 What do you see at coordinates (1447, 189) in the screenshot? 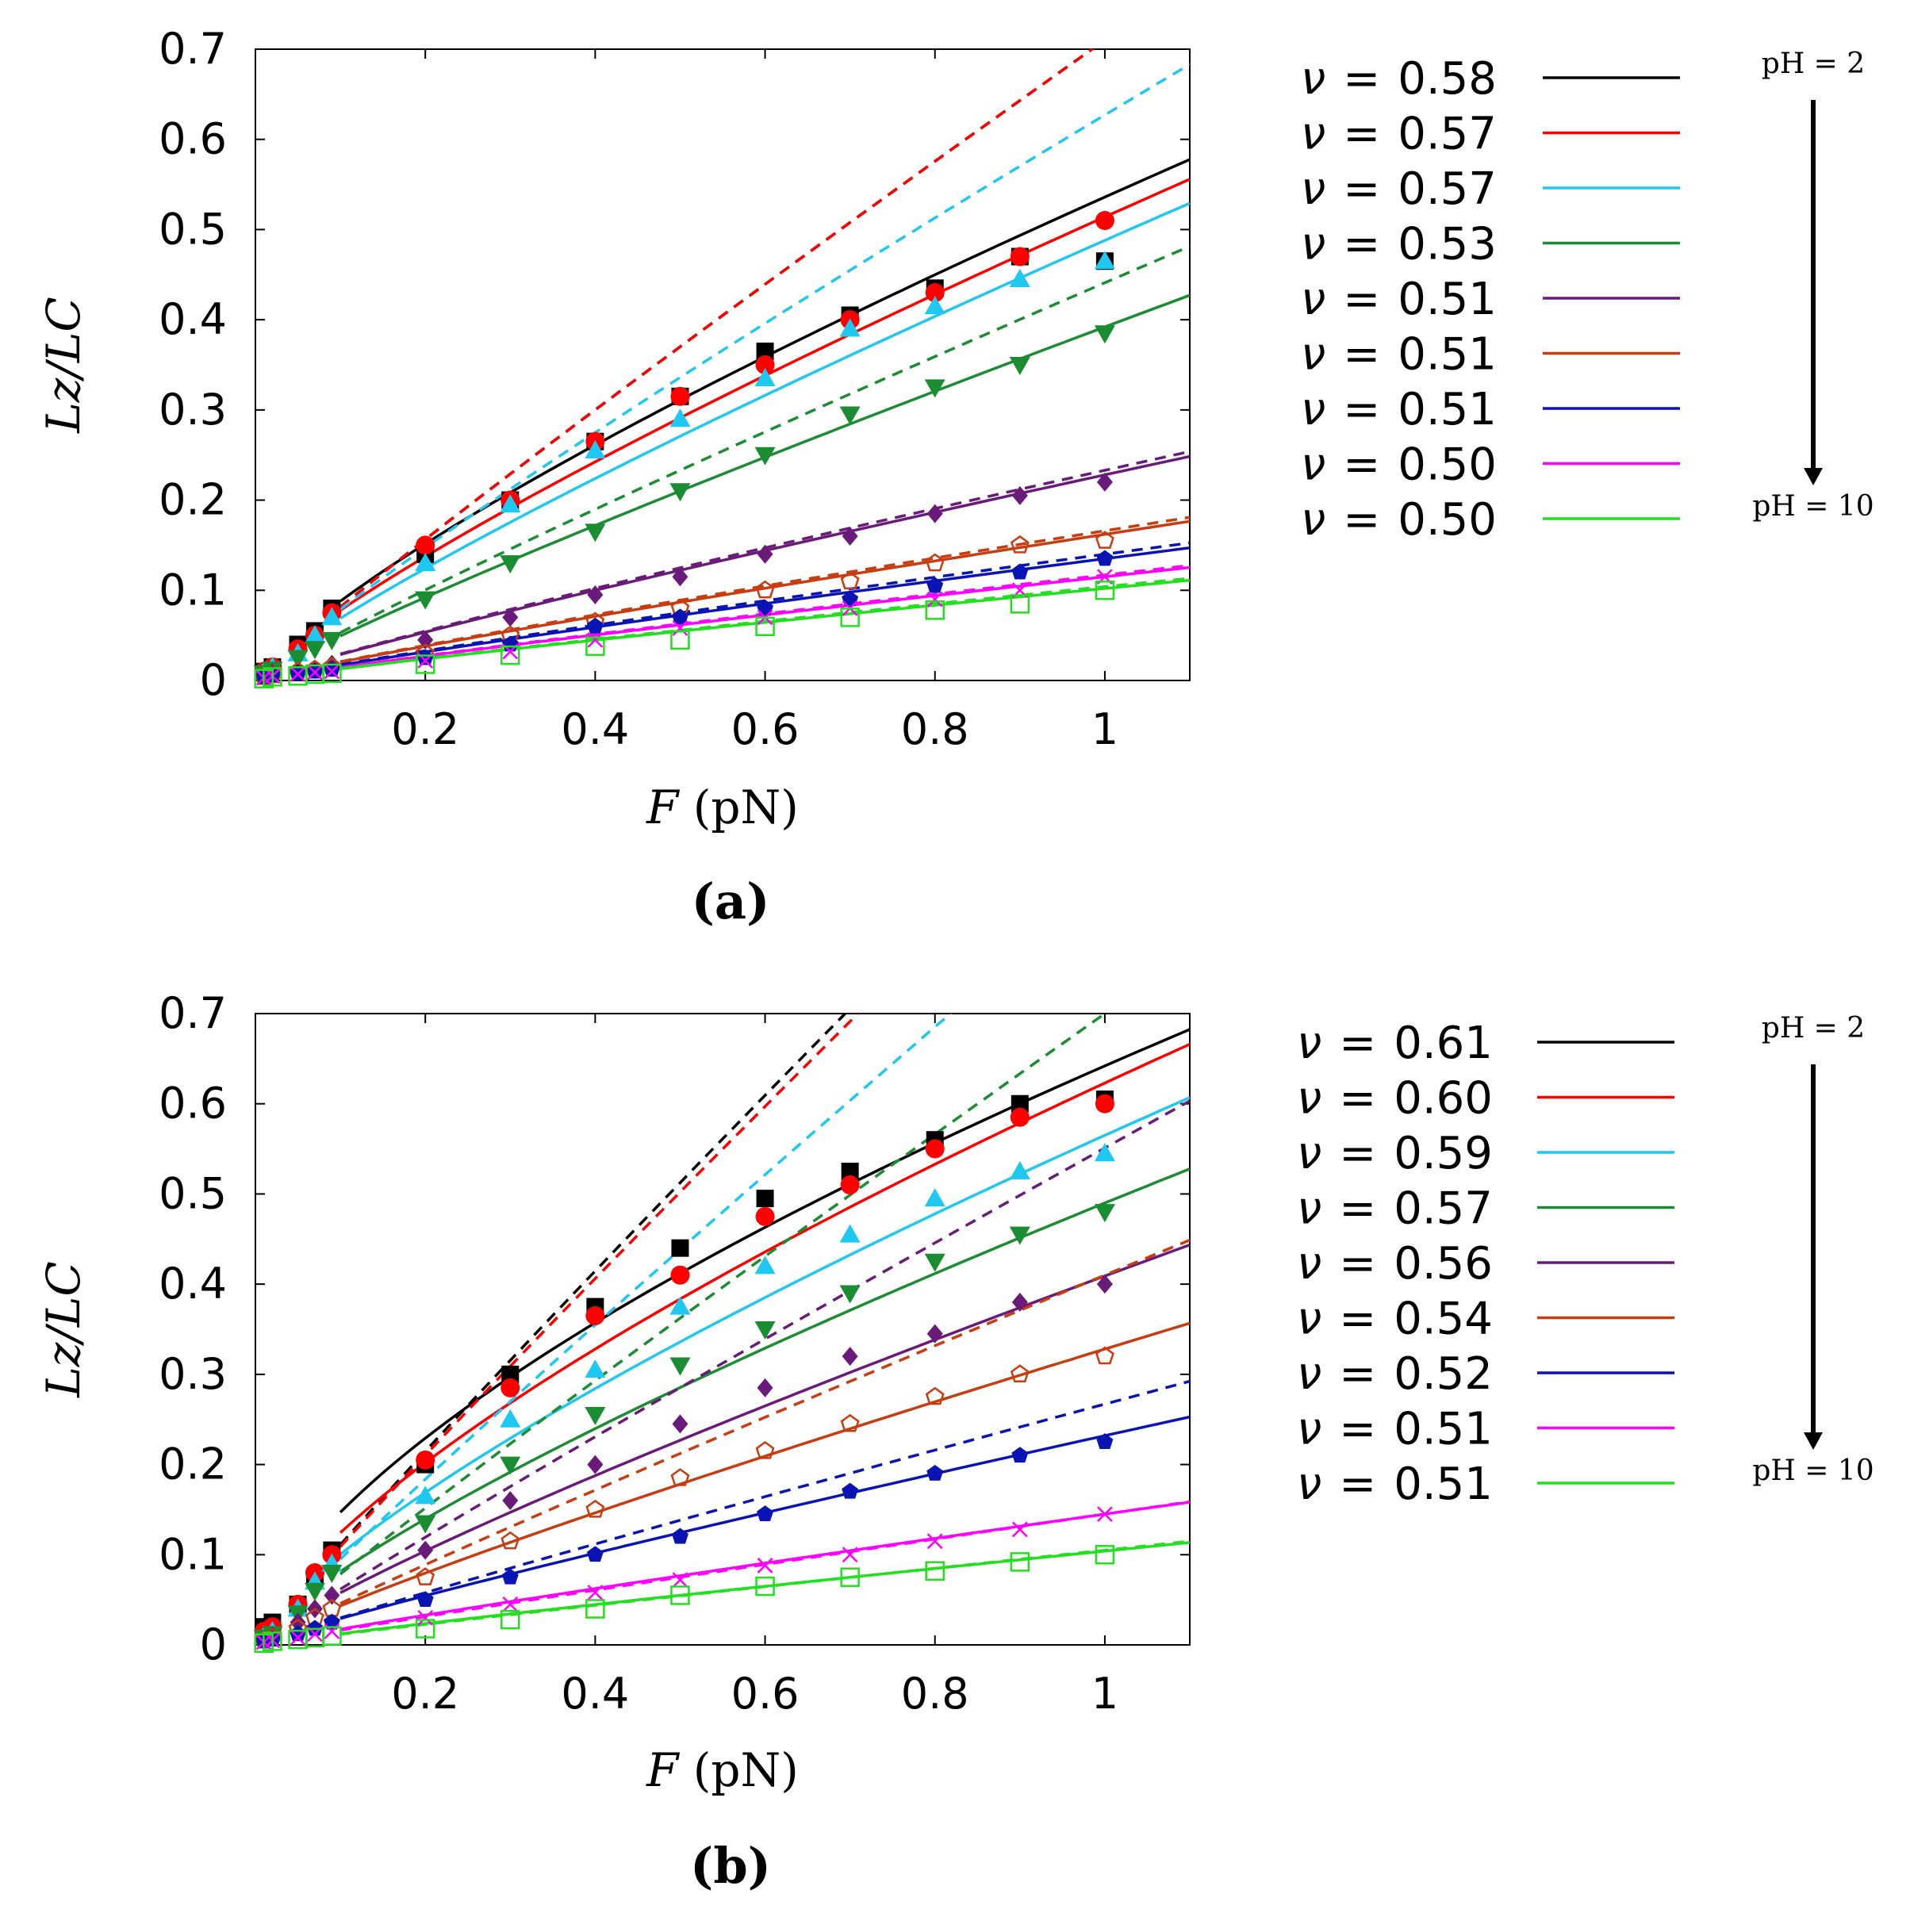
I see `legend-value: 0.57` at bounding box center [1447, 189].